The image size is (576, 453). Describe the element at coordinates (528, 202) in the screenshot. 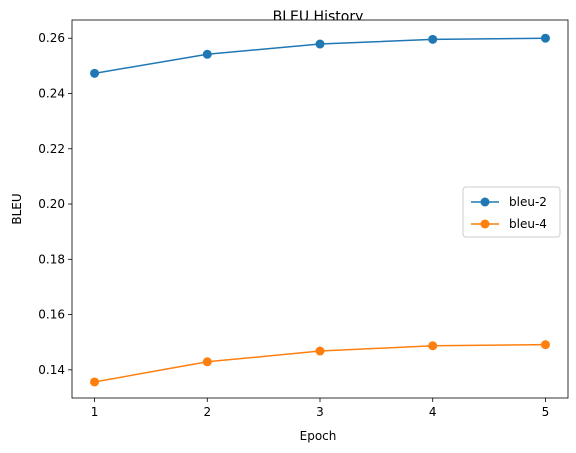

I see `legend-label-bleu-2: bleu-2` at that location.